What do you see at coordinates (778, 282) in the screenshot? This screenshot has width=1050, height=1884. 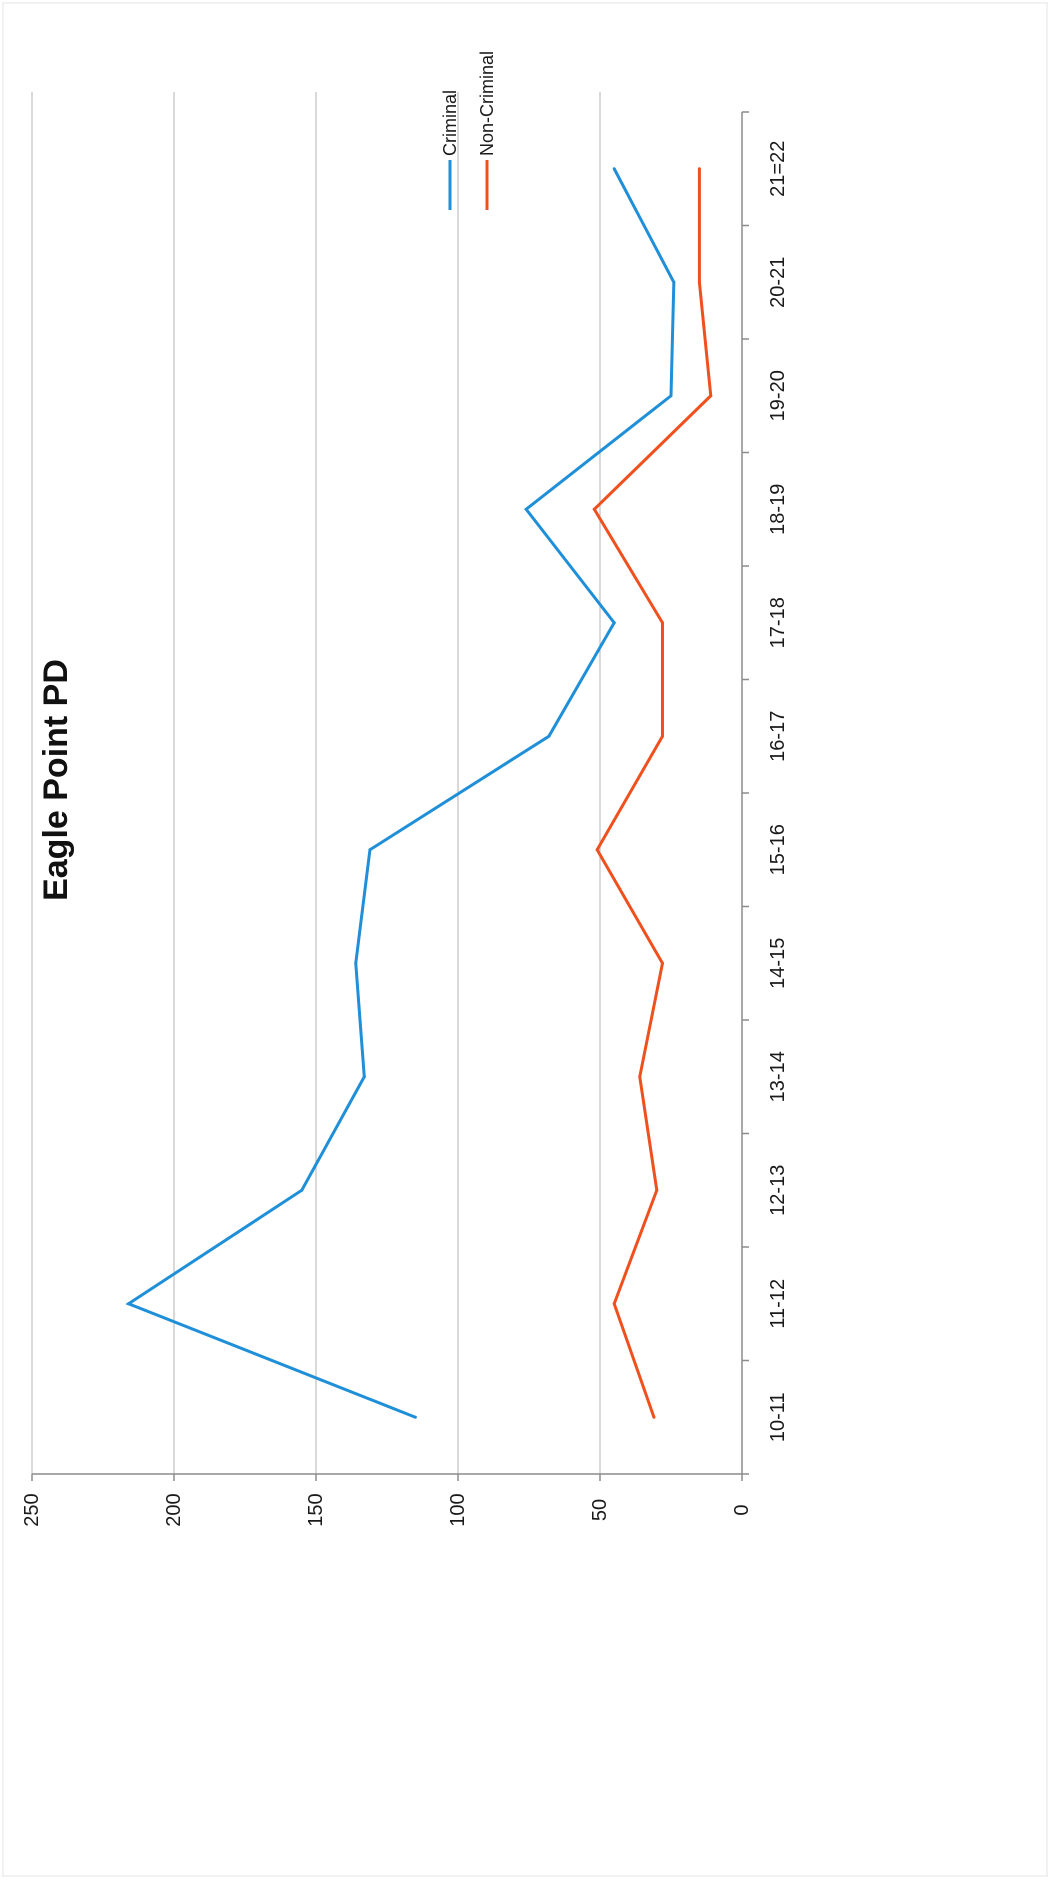 I see `category-tick-label: 20-21` at bounding box center [778, 282].